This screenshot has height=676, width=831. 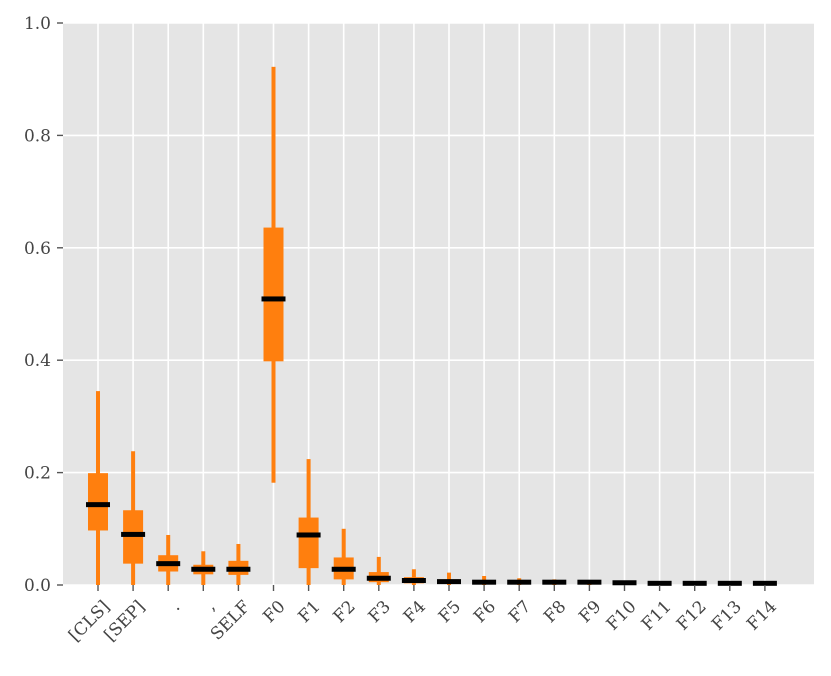 I want to click on x-tick-label-2: ., so click(x=175, y=606).